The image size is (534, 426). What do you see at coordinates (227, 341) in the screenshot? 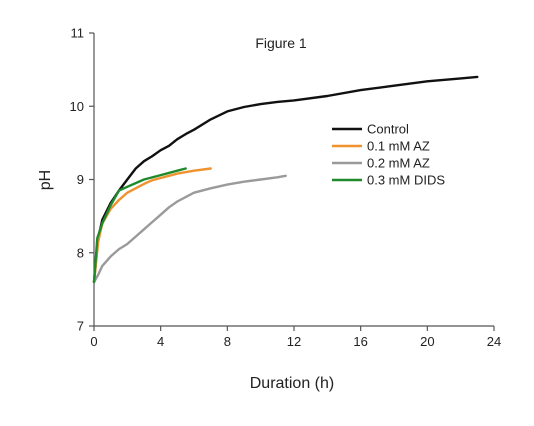
I see `x-tick-label: 8` at bounding box center [227, 341].